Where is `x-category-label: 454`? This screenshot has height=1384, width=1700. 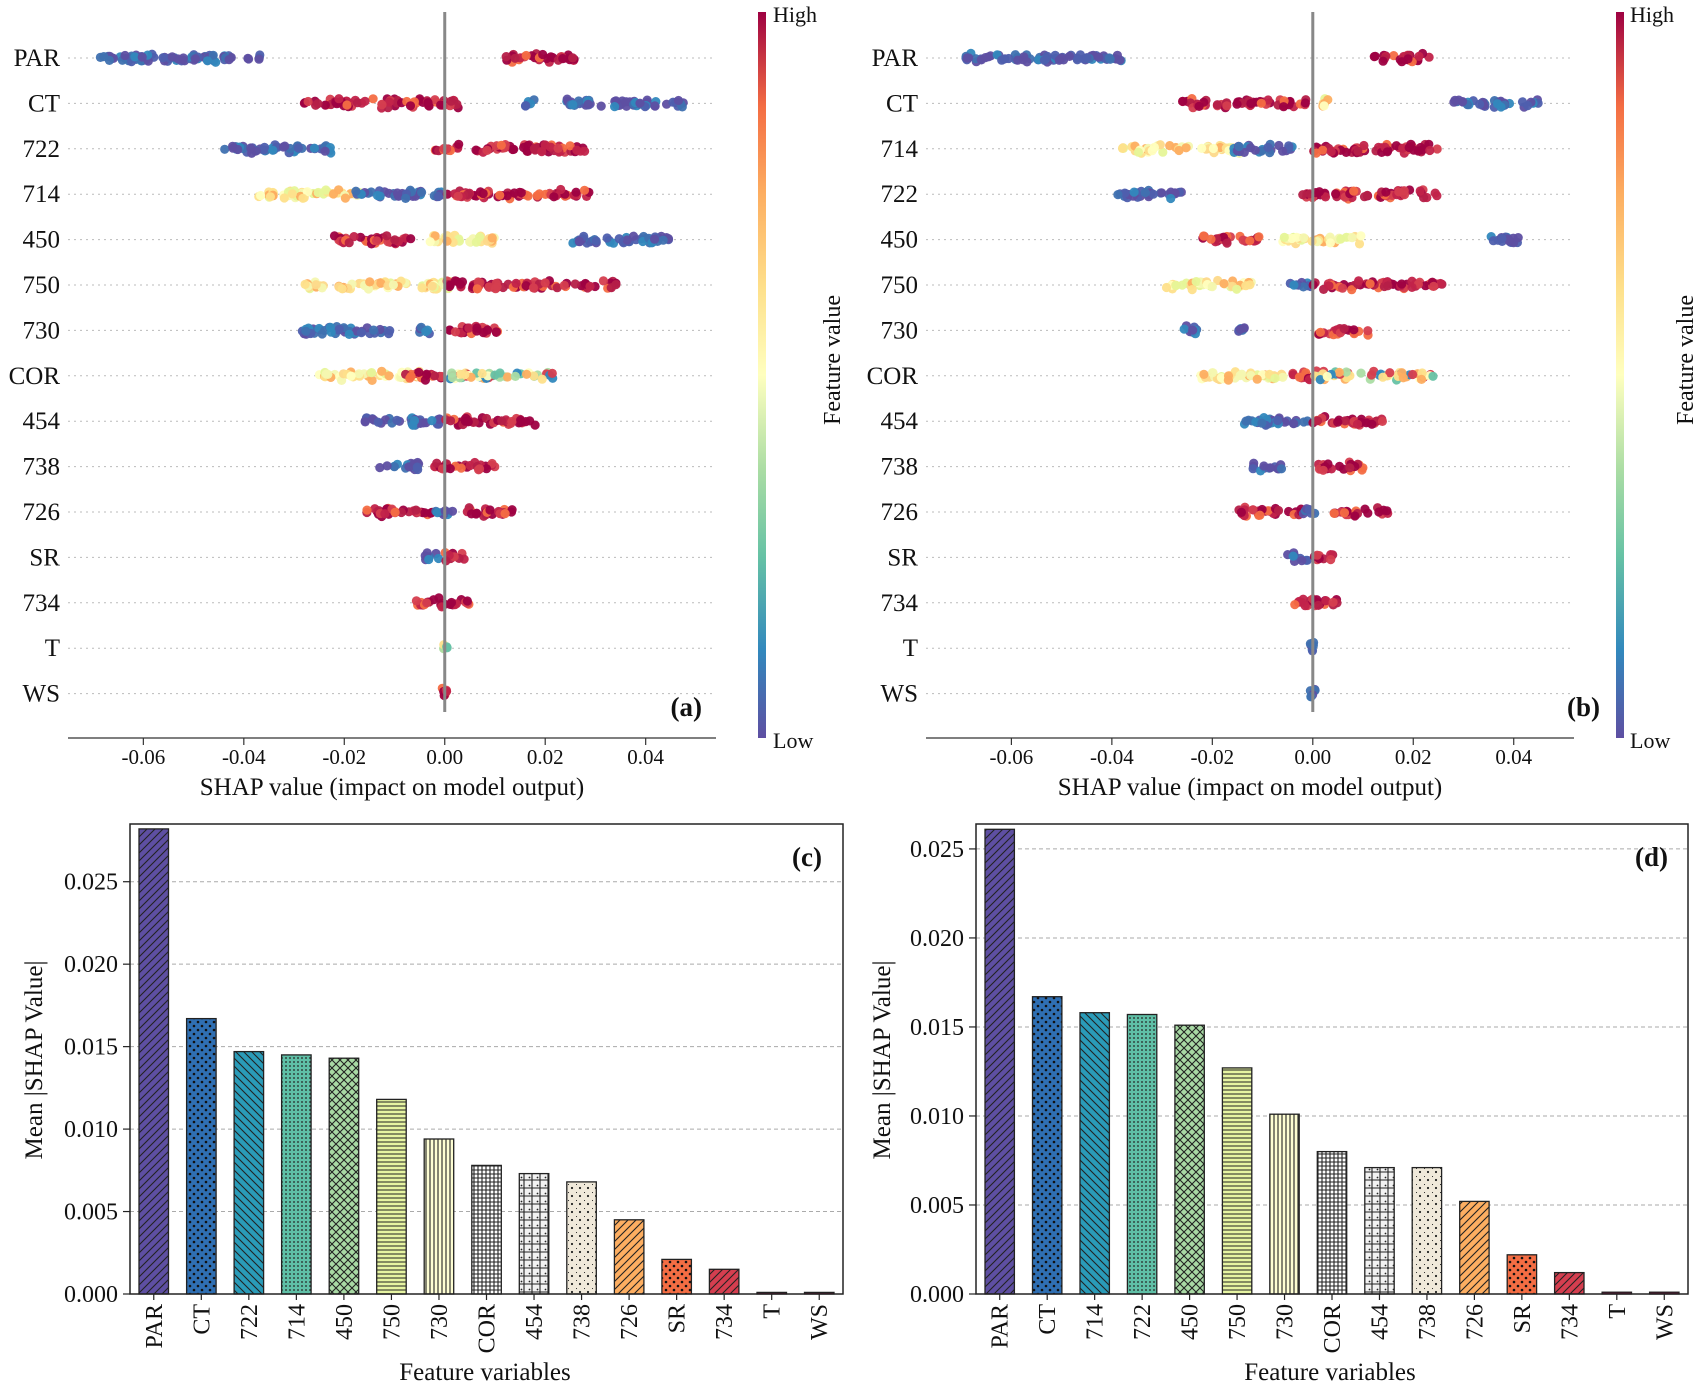
x-category-label: 454 is located at coordinates (1380, 1322).